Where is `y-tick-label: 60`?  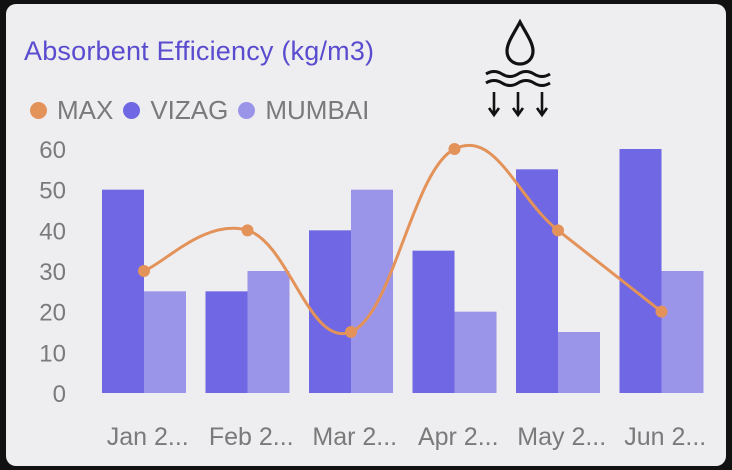
y-tick-label: 60 is located at coordinates (52, 150).